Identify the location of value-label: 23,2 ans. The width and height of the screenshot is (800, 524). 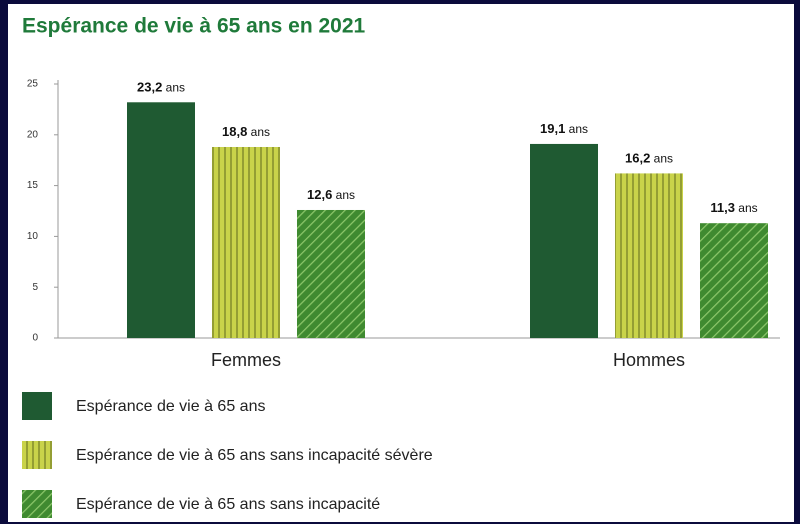
(161, 87).